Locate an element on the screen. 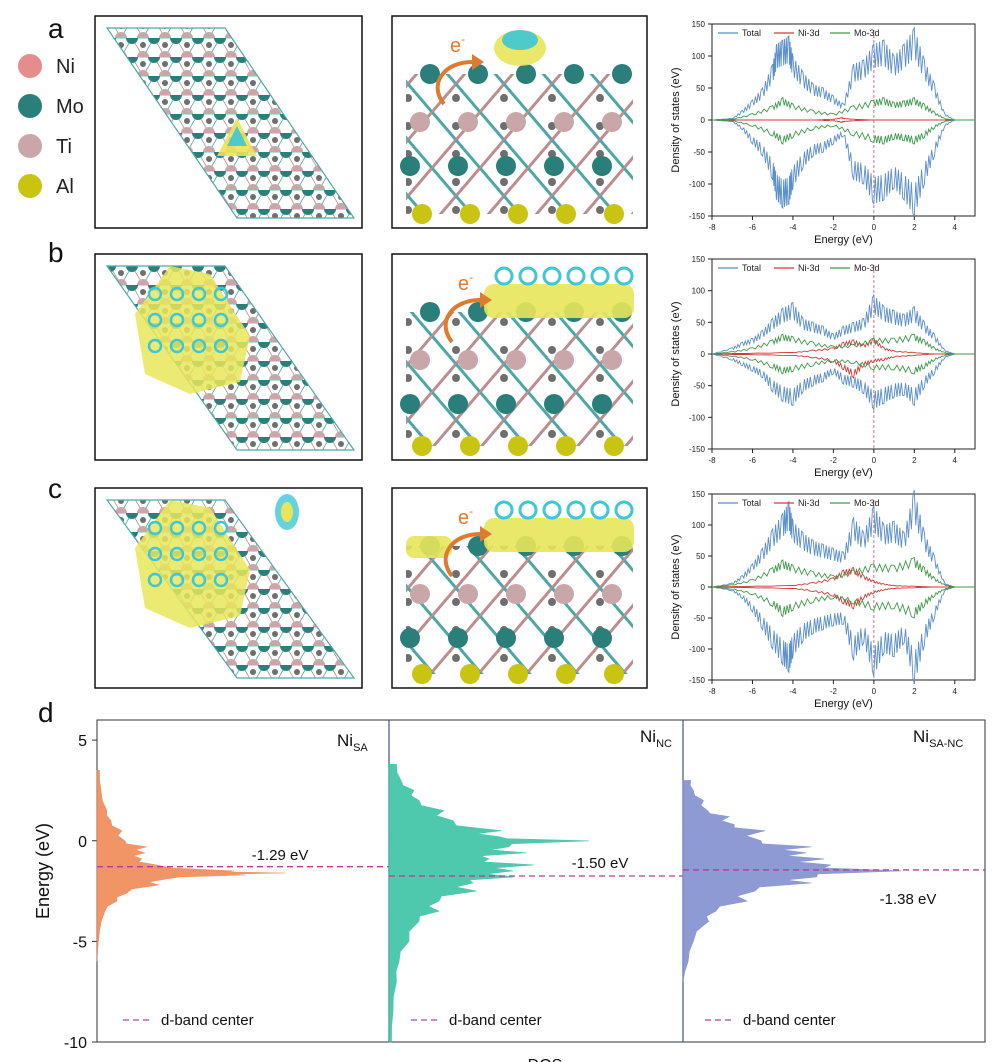 Image resolution: width=1000 pixels, height=1062 pixels. y-tick-label: -100 is located at coordinates (697, 417).